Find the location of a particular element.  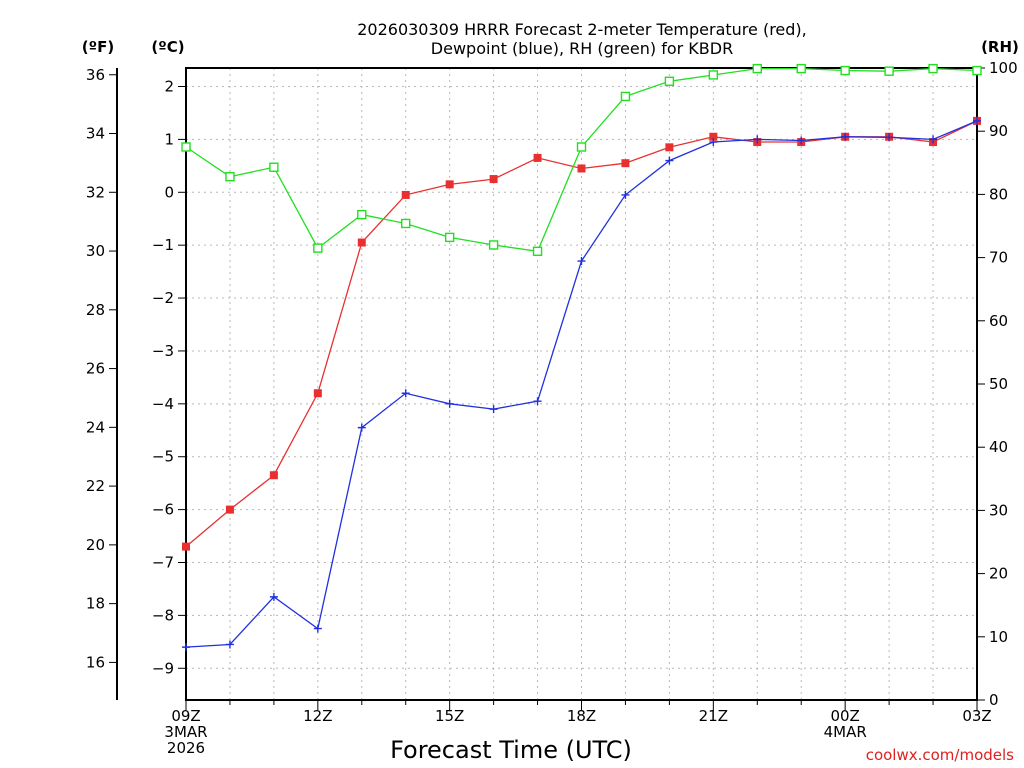

x-tick-label: 4MAR is located at coordinates (845, 732).